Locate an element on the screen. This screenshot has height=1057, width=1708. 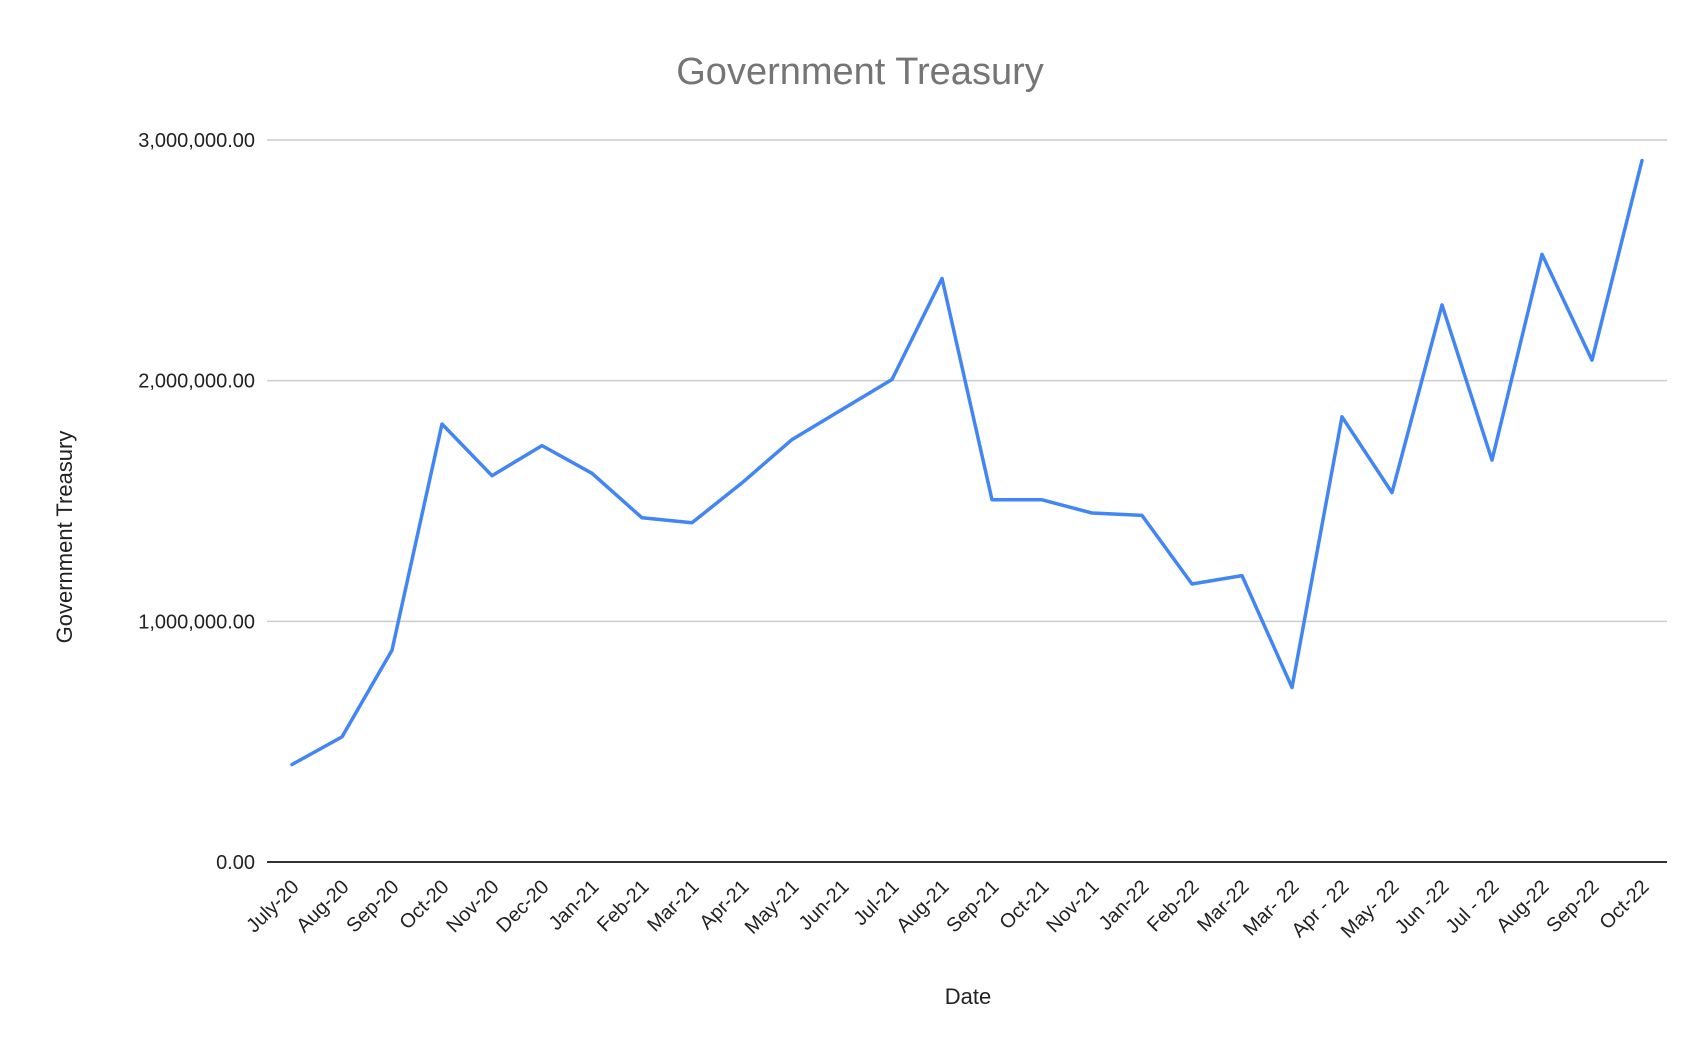
x-tick-label: Feb-22 is located at coordinates (1173, 906).